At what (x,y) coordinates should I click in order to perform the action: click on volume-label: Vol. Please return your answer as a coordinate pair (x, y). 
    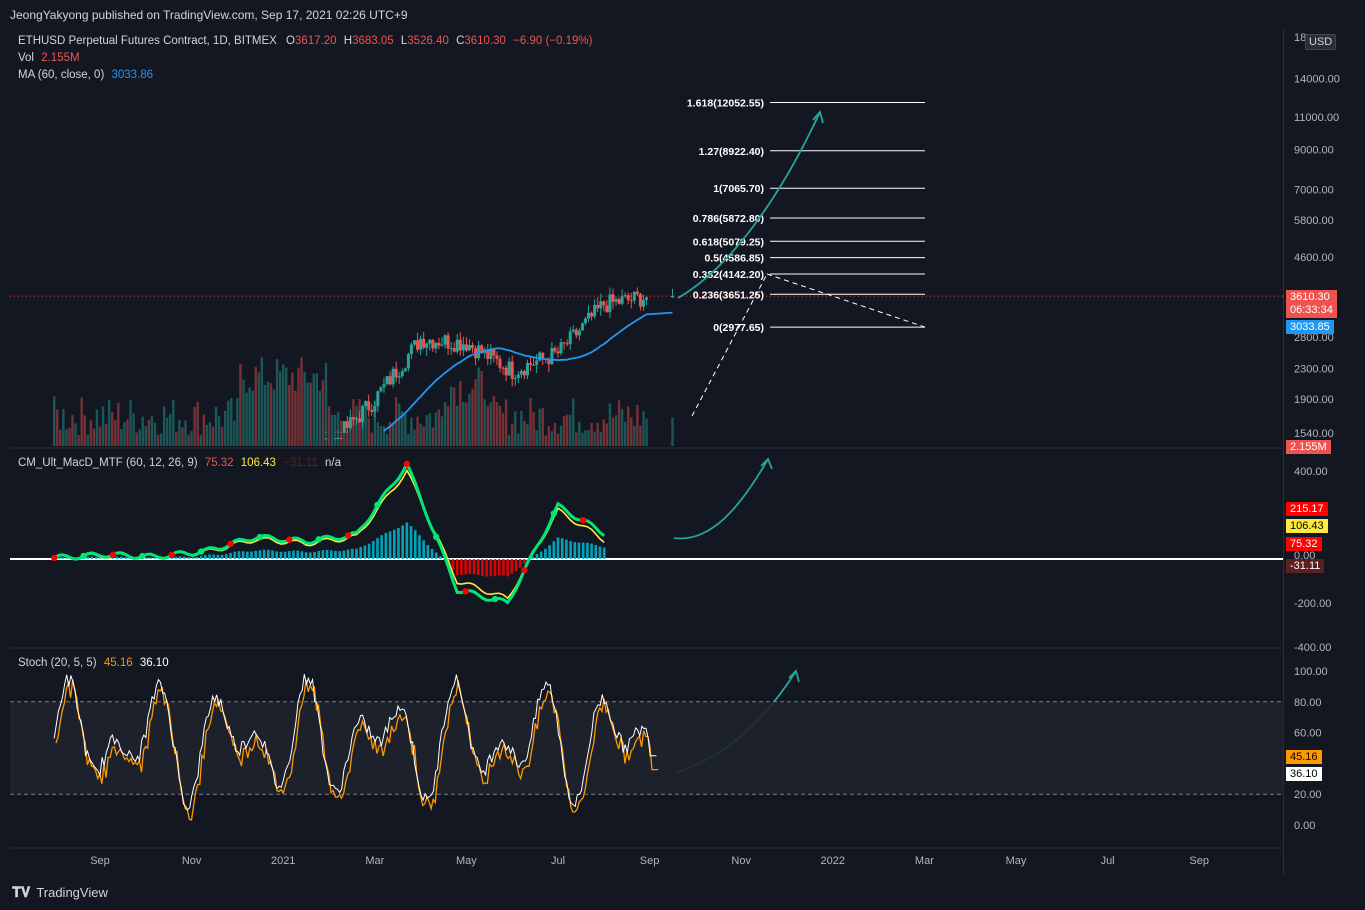
    Looking at the image, I should click on (26, 58).